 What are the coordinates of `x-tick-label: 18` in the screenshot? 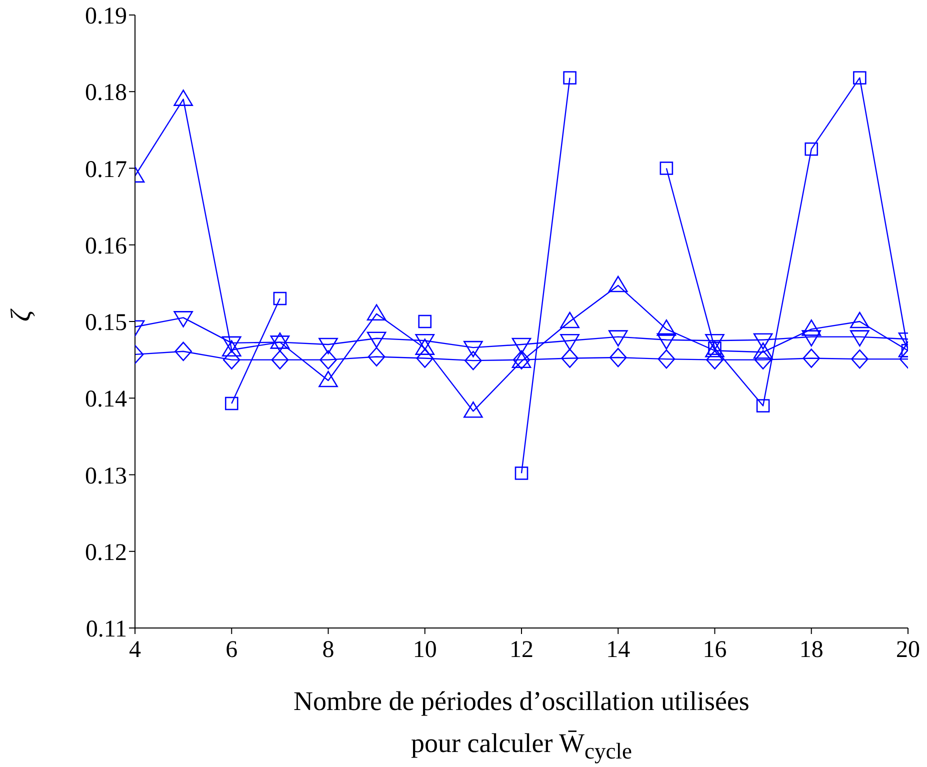 It's located at (811, 650).